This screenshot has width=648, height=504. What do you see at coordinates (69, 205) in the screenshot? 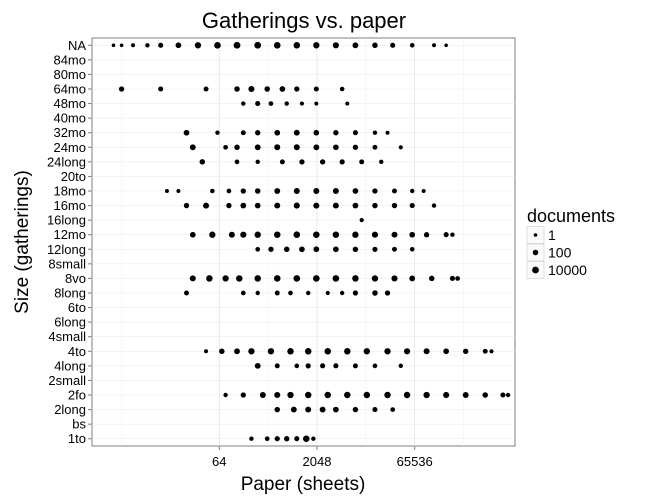
I see `y-tick-label: 16mo` at bounding box center [69, 205].